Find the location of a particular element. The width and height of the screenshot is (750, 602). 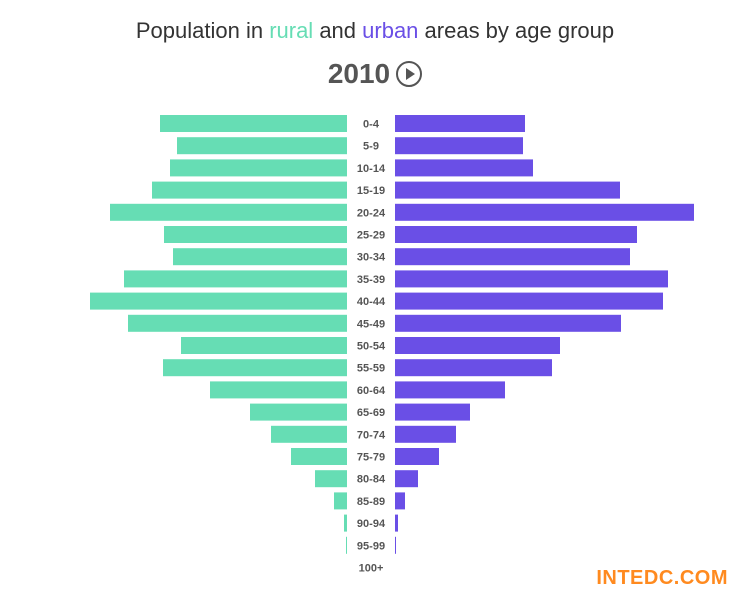

age-label-10-14: 10-14 is located at coordinates (371, 169).